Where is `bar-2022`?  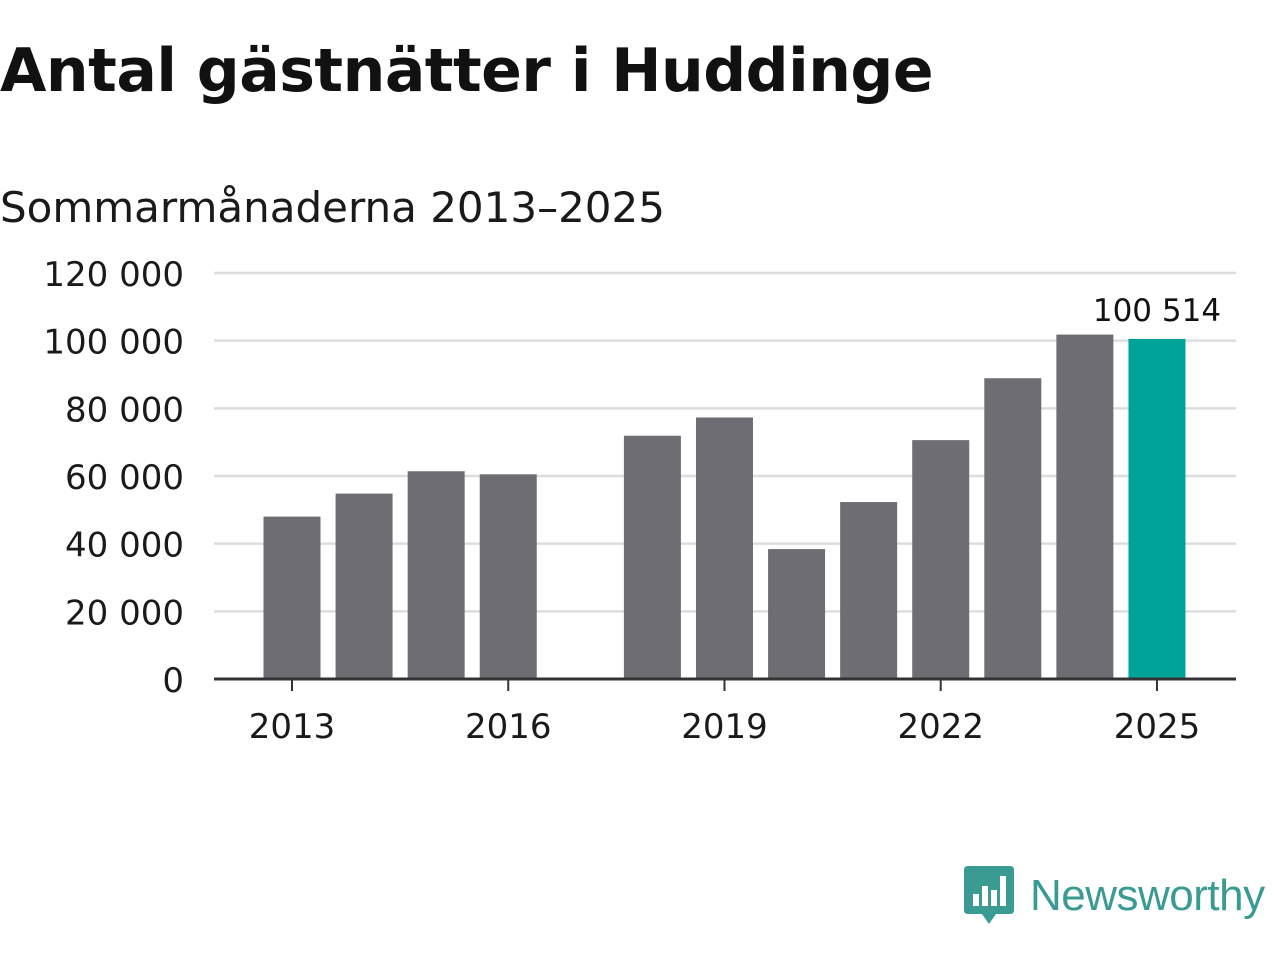
bar-2022 is located at coordinates (941, 559).